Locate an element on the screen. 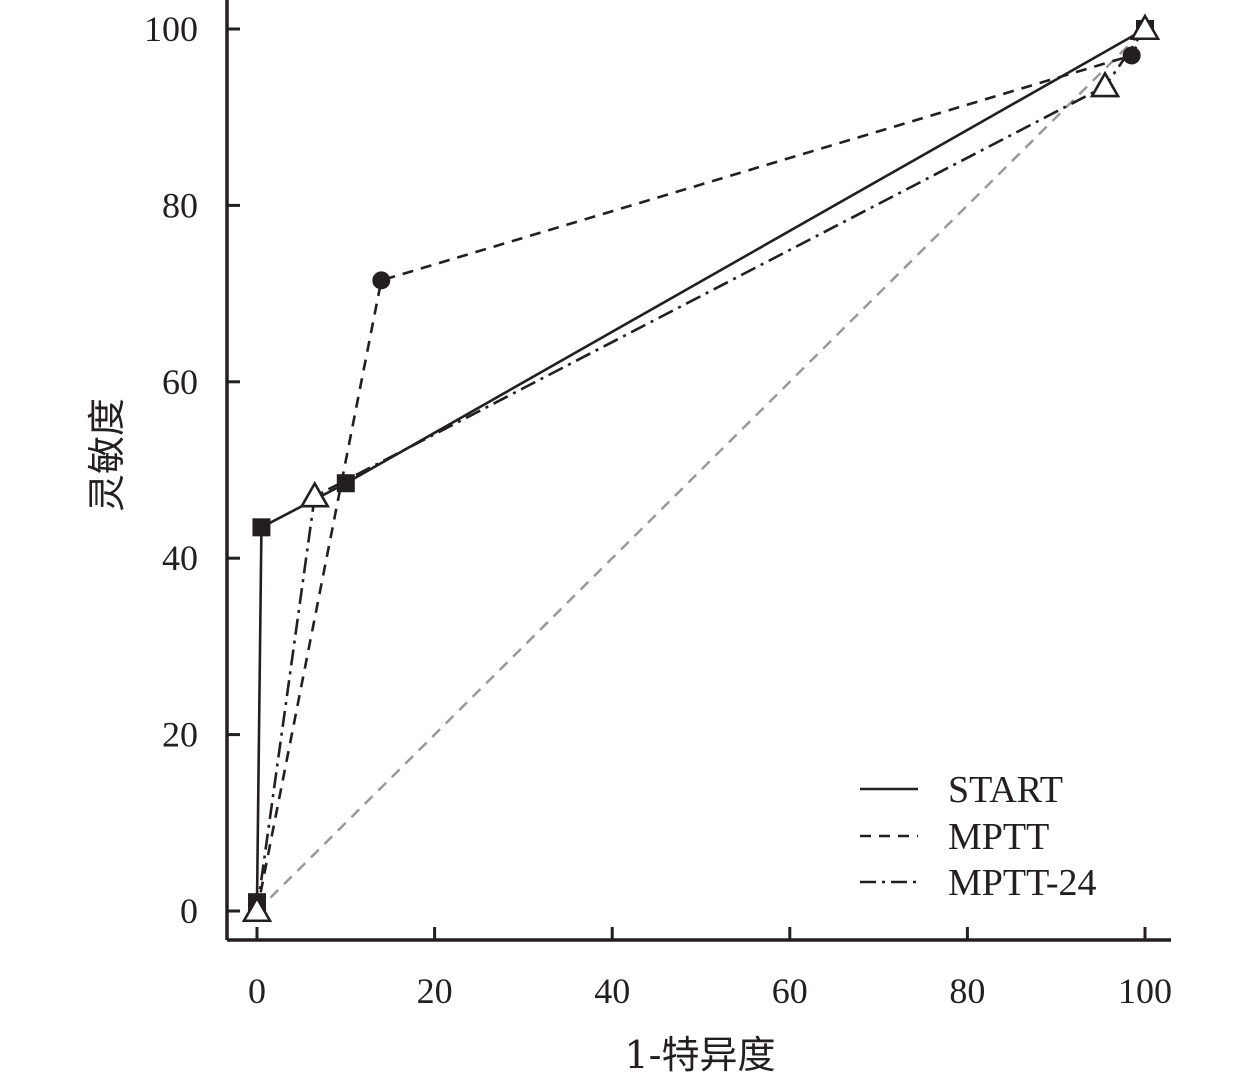 The image size is (1260, 1082). x-tick-label: 20 is located at coordinates (435, 991).